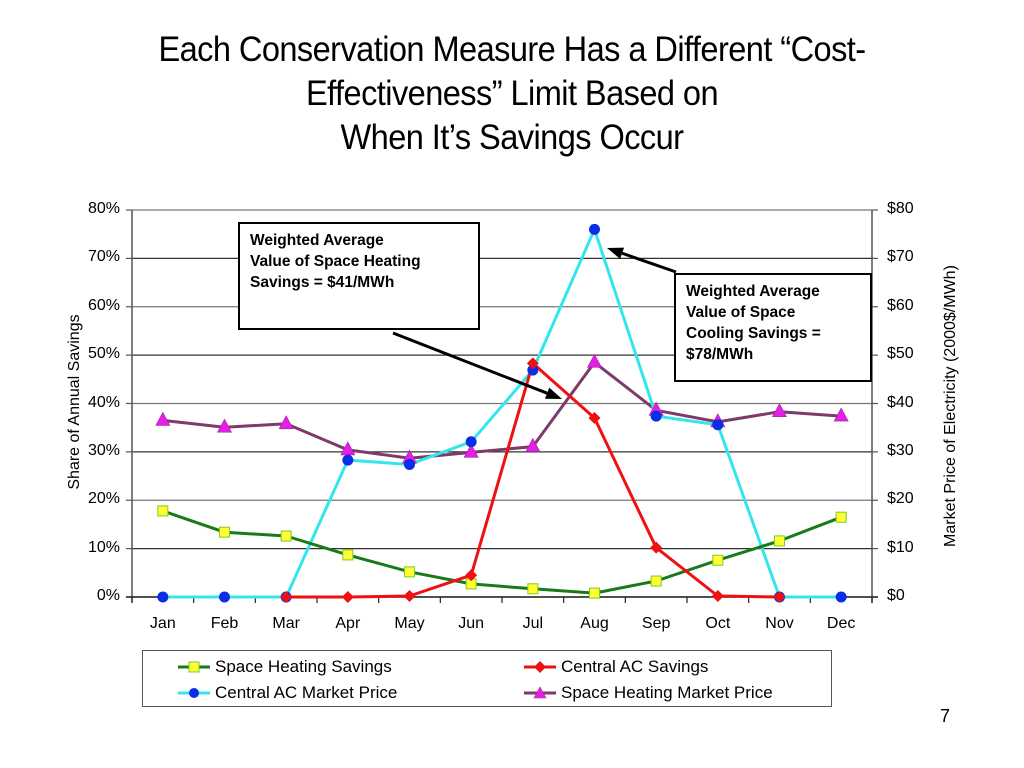 Image resolution: width=1024 pixels, height=768 pixels. What do you see at coordinates (108, 595) in the screenshot?
I see `y-tick-label: 0%` at bounding box center [108, 595].